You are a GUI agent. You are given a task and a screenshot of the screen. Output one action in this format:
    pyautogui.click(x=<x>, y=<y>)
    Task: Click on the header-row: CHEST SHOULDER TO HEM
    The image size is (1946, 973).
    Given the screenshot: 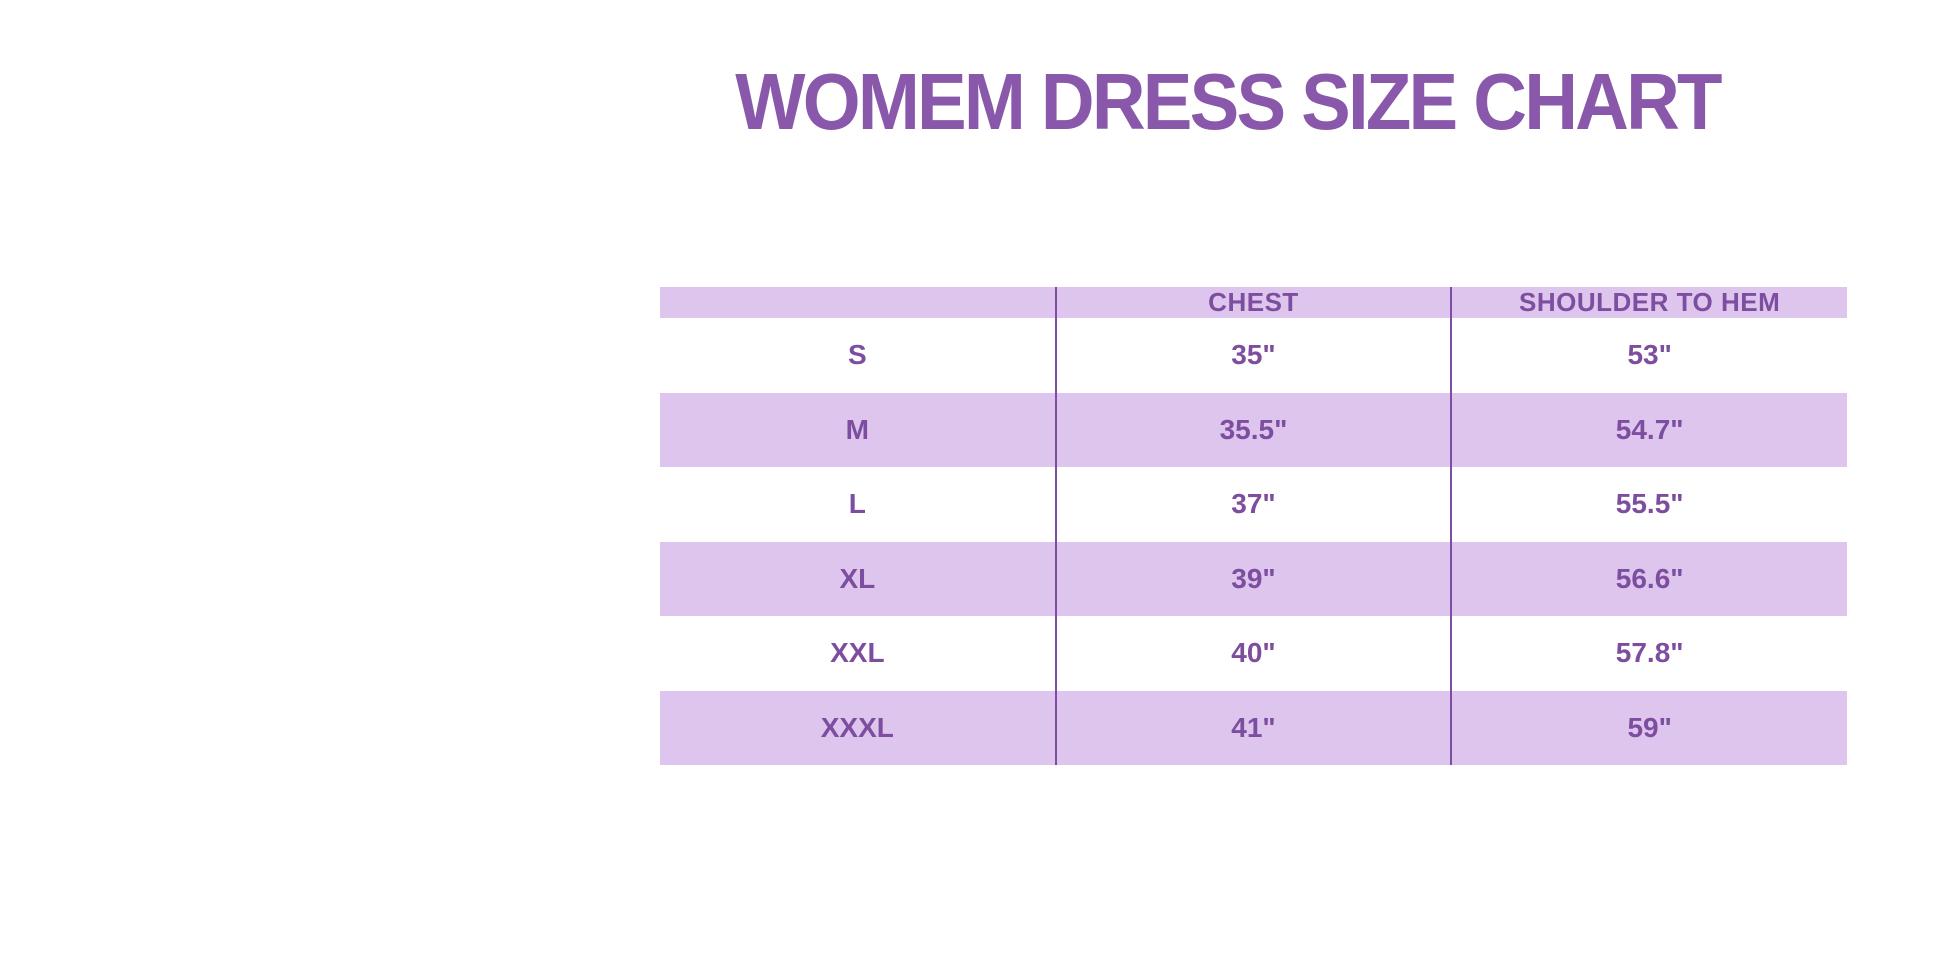 What is the action you would take?
    pyautogui.click(x=1253, y=302)
    